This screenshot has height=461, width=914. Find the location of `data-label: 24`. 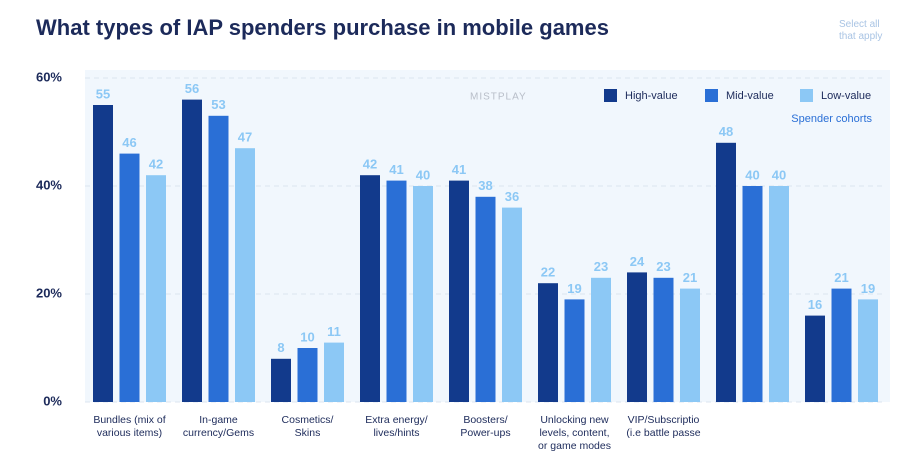

data-label: 24 is located at coordinates (637, 261).